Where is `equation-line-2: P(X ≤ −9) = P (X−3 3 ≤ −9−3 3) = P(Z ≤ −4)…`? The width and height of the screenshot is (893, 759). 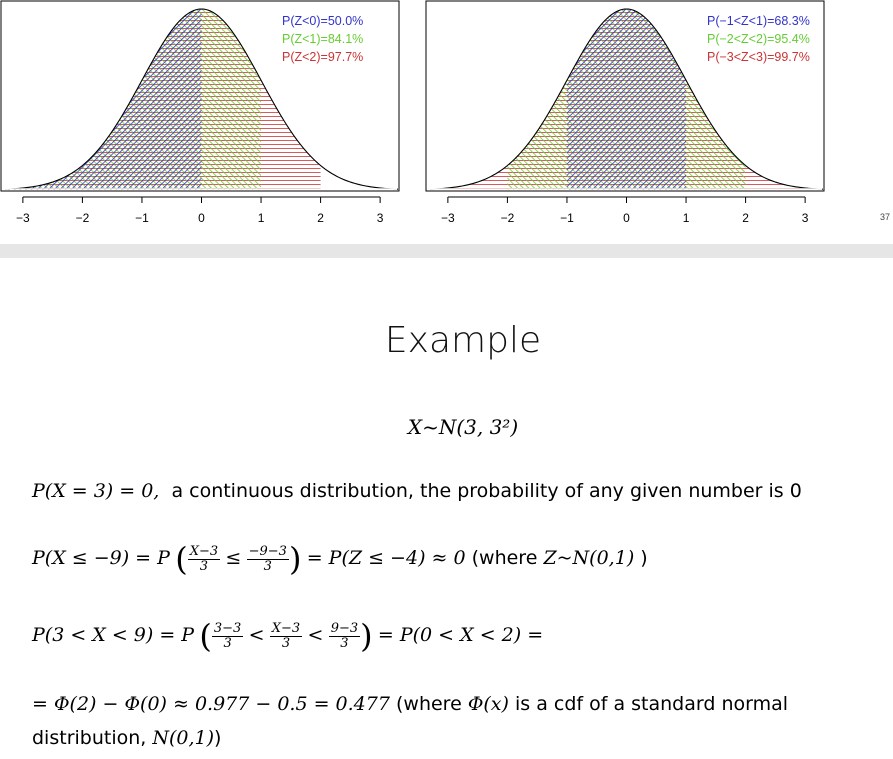
equation-line-2: P(X ≤ −9) = P (X−3 3 ≤ −9−3 3) = P(Z ≤ −4)… is located at coordinates (340, 559).